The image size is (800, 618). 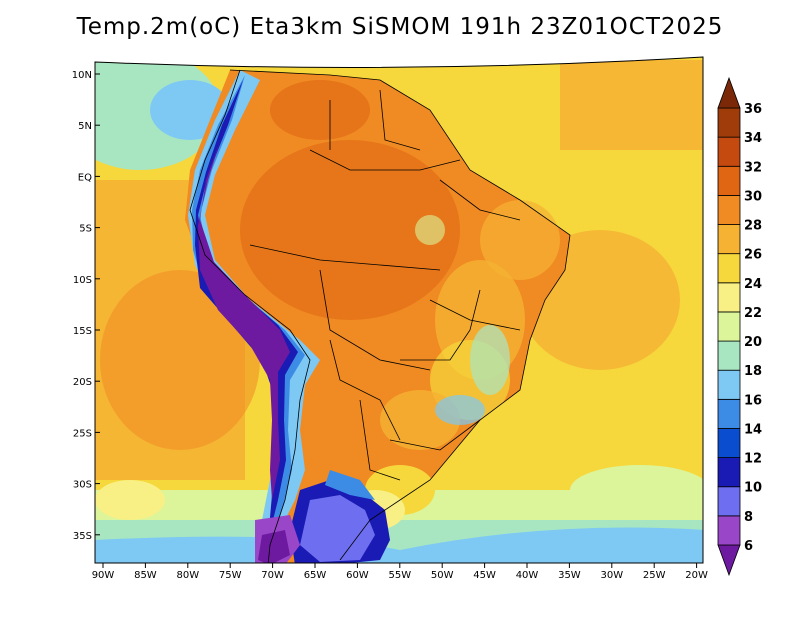 What do you see at coordinates (729, 560) in the screenshot?
I see `colorbar-low-arrow` at bounding box center [729, 560].